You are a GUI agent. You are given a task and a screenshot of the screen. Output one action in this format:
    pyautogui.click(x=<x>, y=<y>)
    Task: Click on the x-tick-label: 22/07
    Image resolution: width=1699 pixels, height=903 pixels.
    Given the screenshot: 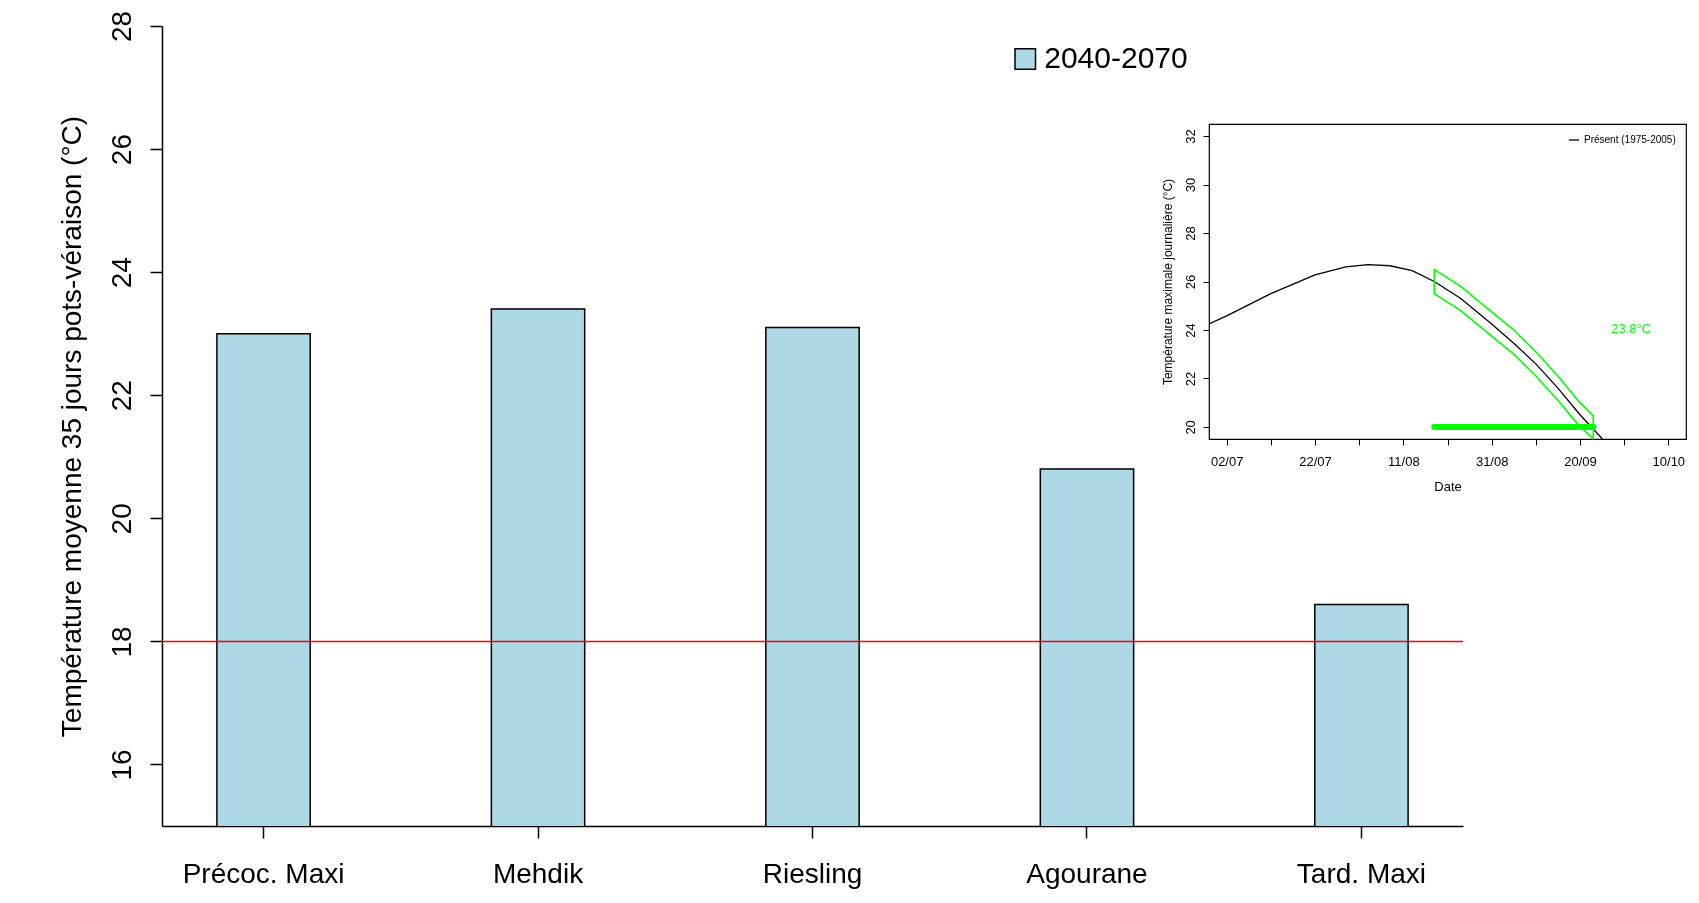 What is the action you would take?
    pyautogui.click(x=1315, y=461)
    